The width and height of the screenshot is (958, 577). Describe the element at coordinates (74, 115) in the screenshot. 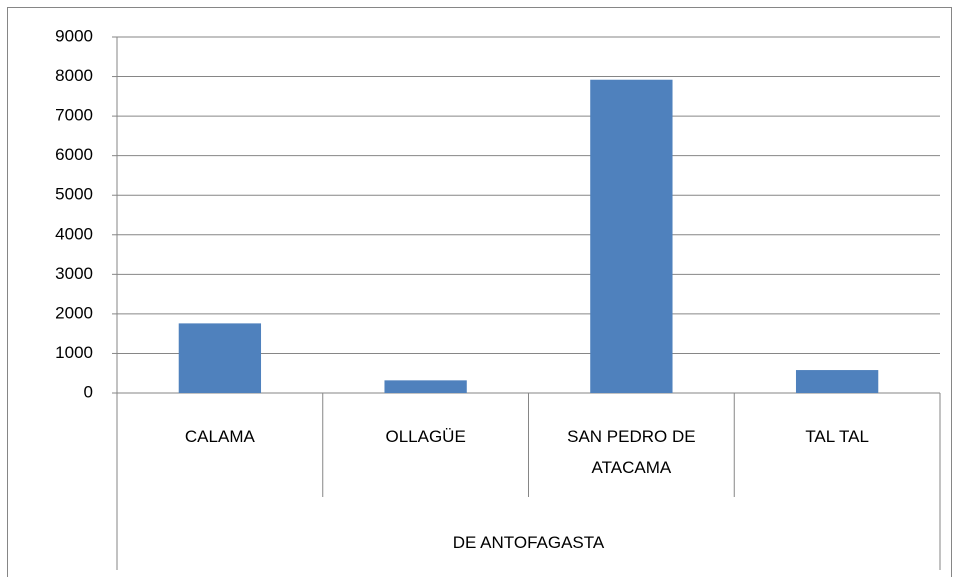

I see `y-tick-label: 7000` at that location.